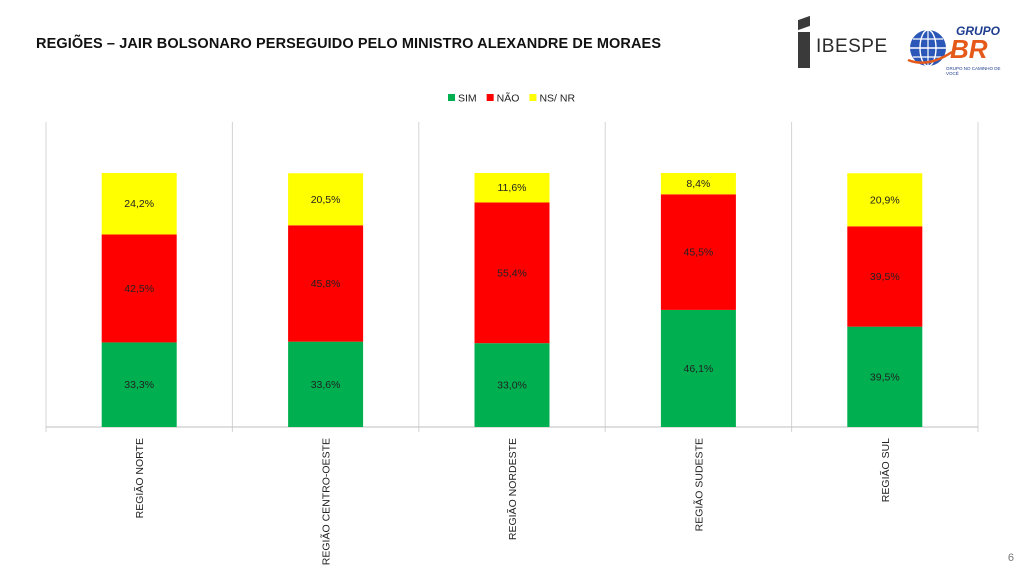  Describe the element at coordinates (852, 46) in the screenshot. I see `ibespe-logo-text: IBESPE` at that location.